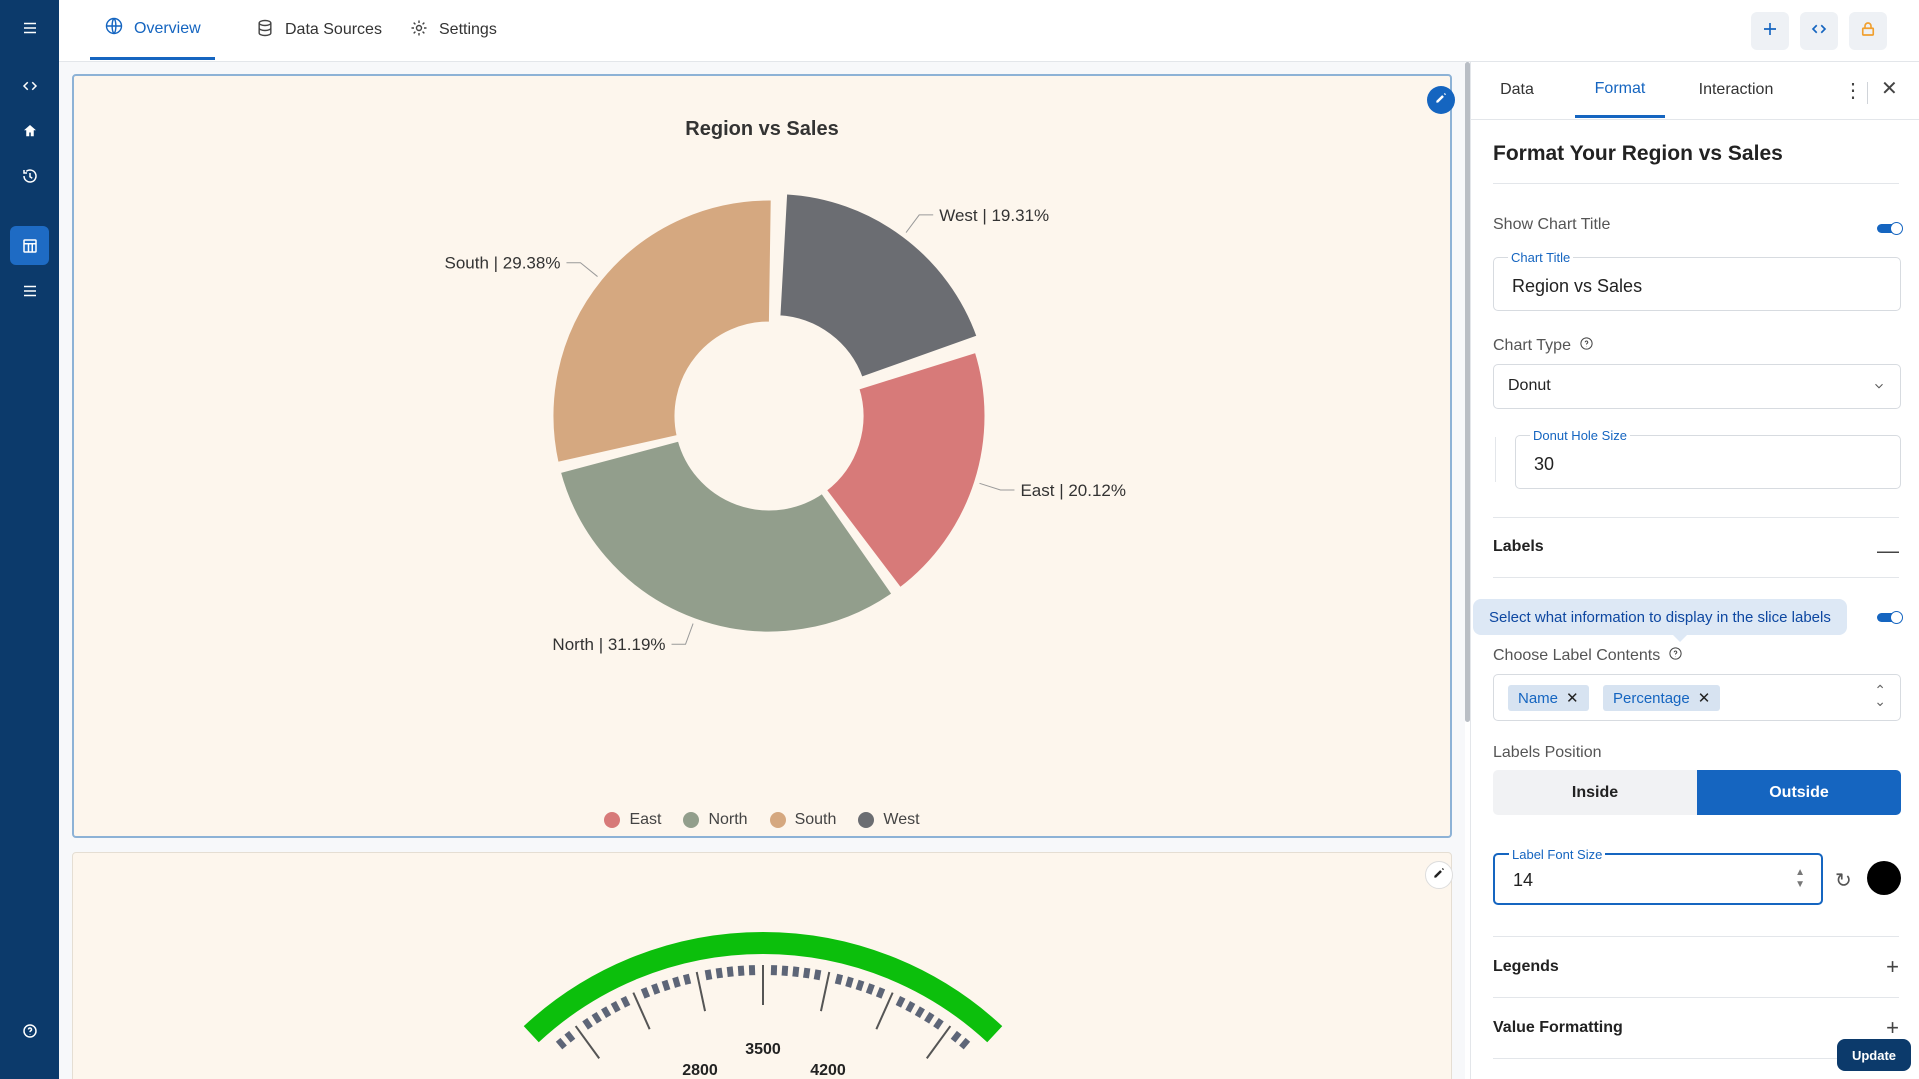  What do you see at coordinates (1770, 31) in the screenshot?
I see `add-button` at bounding box center [1770, 31].